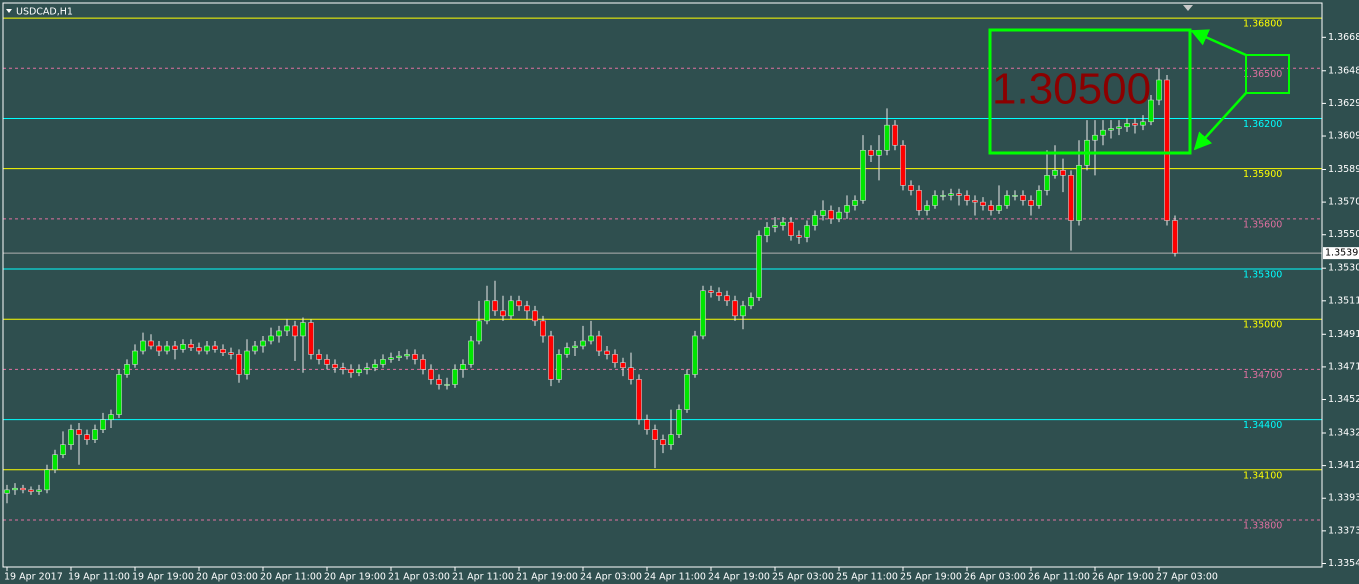 The width and height of the screenshot is (1359, 584). I want to click on level-label: 1.36500, so click(1262, 74).